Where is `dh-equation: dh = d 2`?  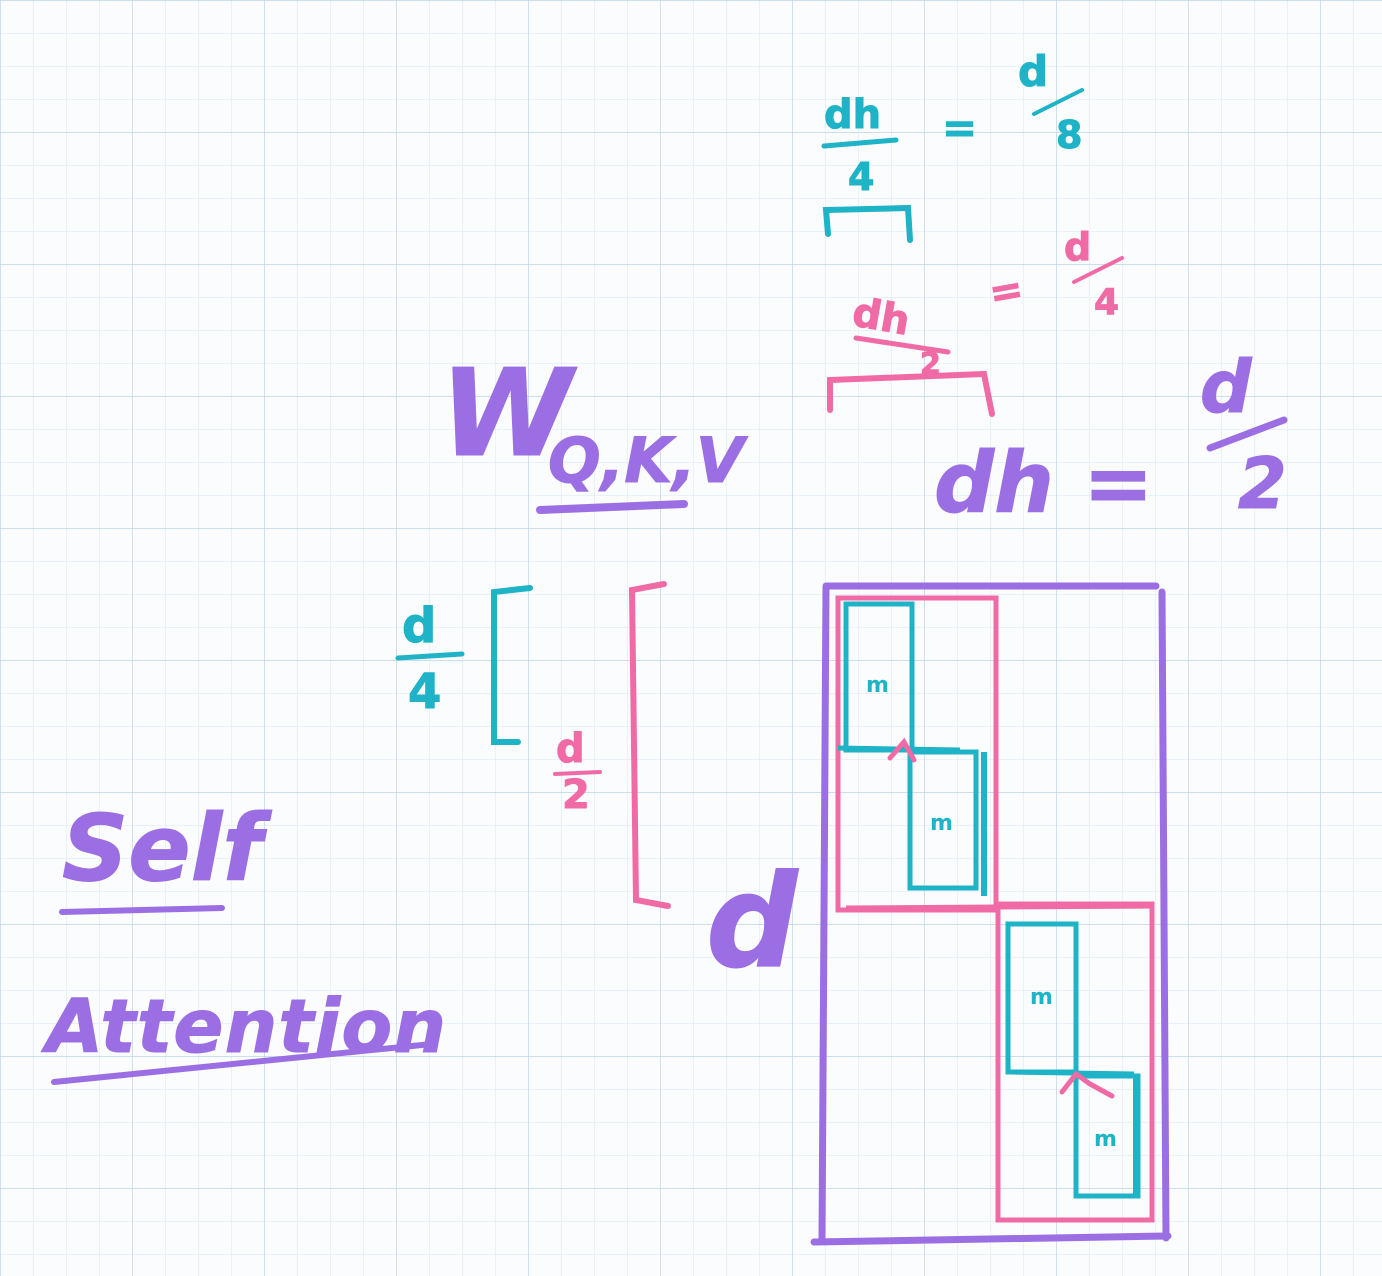 dh-equation: dh = d 2 is located at coordinates (1111, 439).